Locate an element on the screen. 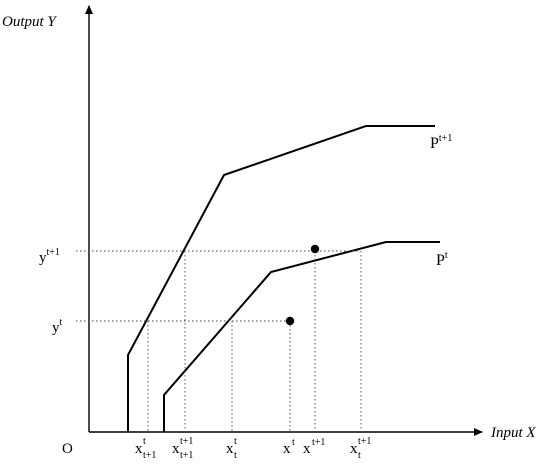 This screenshot has width=550, height=464. x-tick-c: x t t is located at coordinates (231, 448).